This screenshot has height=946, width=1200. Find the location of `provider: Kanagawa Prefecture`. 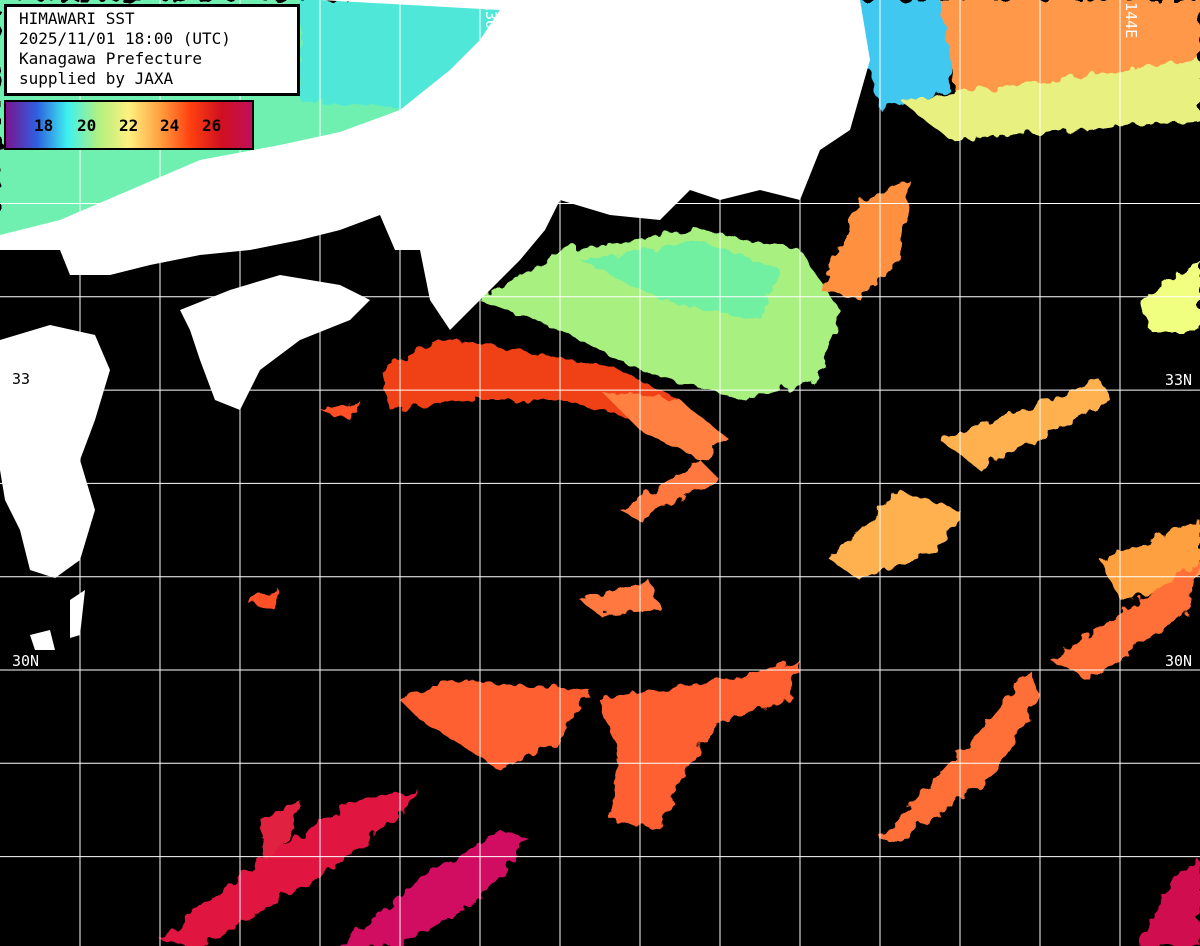

provider: Kanagawa Prefecture is located at coordinates (111, 58).